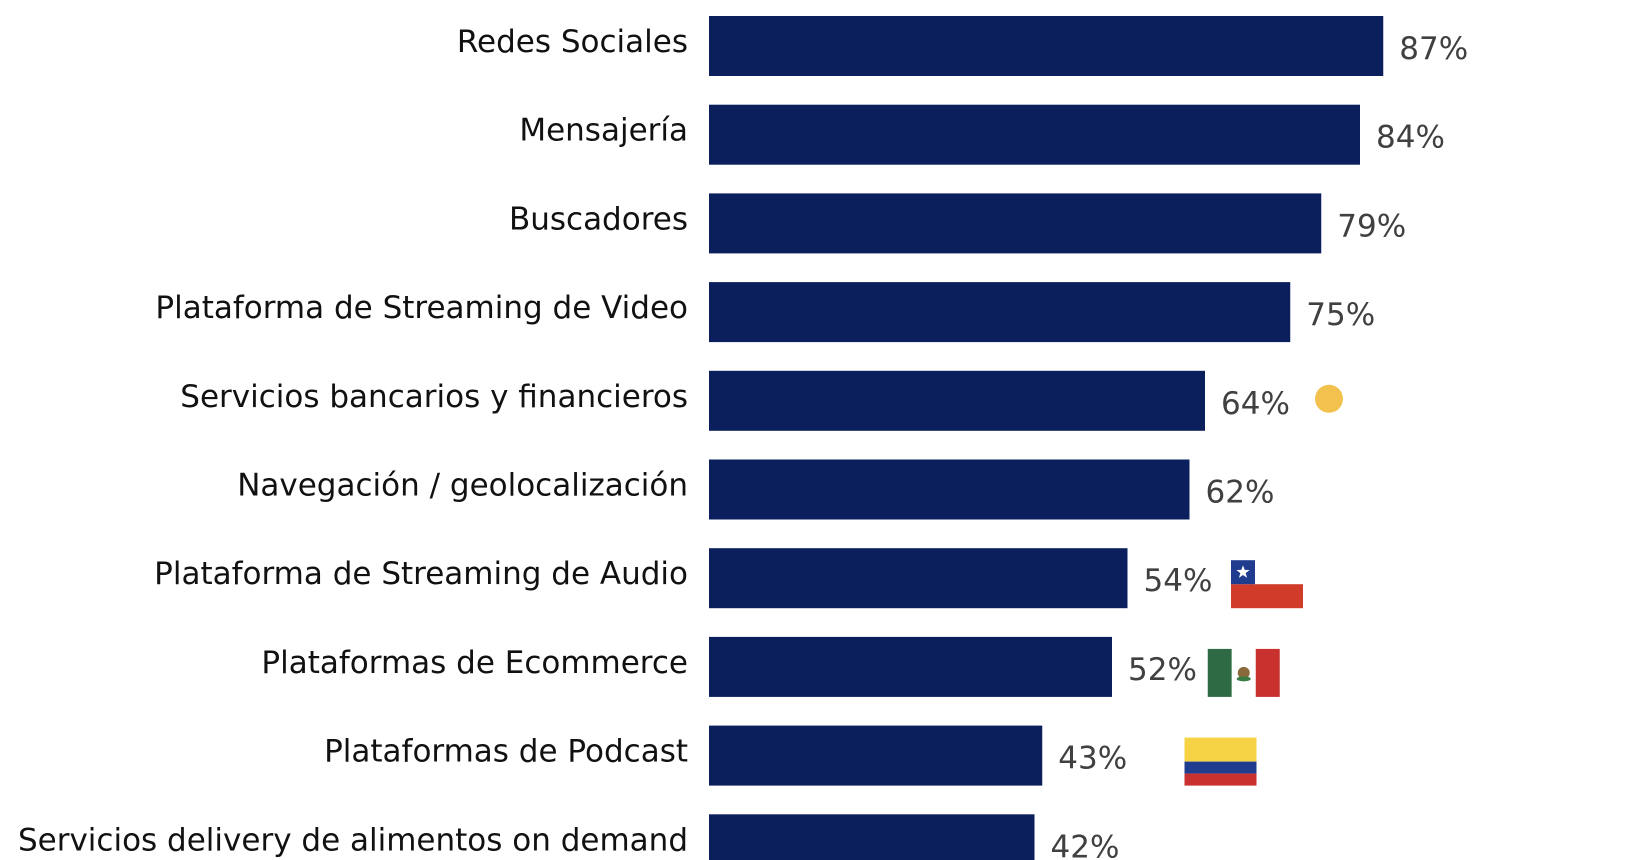 The image size is (1630, 860). I want to click on value-label: 42%, so click(1085, 844).